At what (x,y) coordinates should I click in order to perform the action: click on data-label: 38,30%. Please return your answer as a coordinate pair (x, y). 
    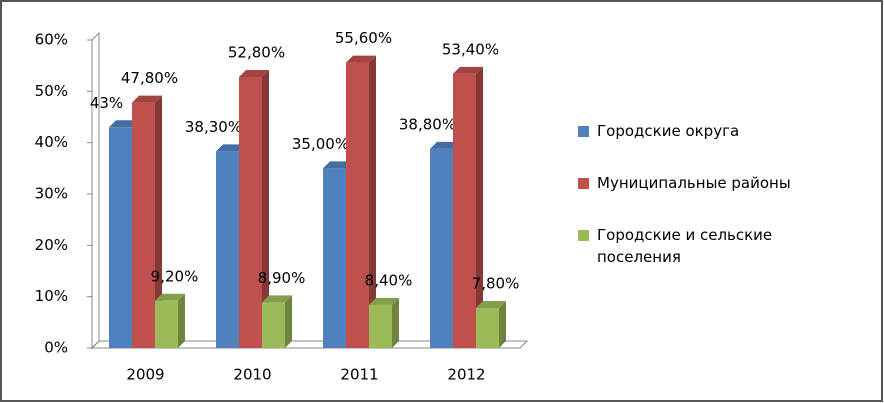
    Looking at the image, I should click on (213, 127).